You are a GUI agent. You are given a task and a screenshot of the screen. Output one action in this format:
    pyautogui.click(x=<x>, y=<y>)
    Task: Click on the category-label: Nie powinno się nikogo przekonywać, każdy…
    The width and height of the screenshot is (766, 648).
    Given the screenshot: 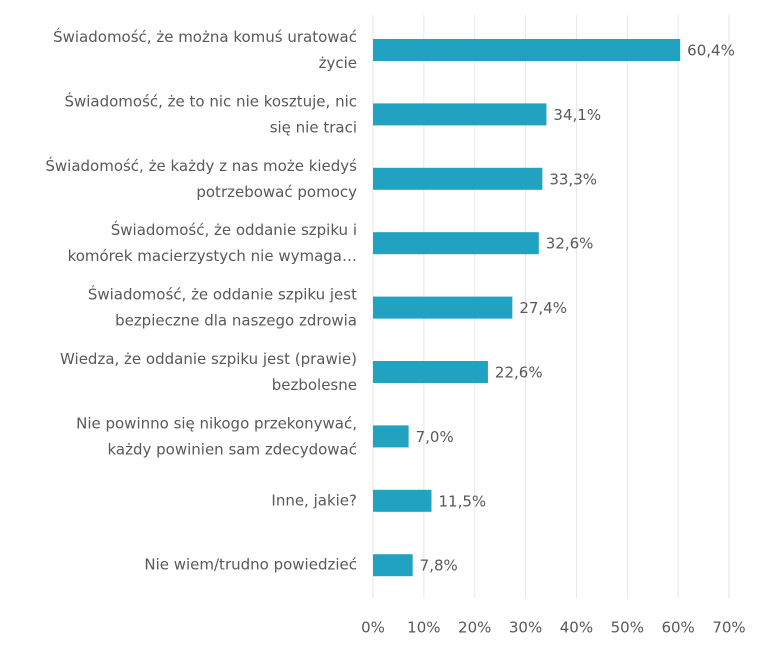 What is the action you would take?
    pyautogui.click(x=216, y=436)
    